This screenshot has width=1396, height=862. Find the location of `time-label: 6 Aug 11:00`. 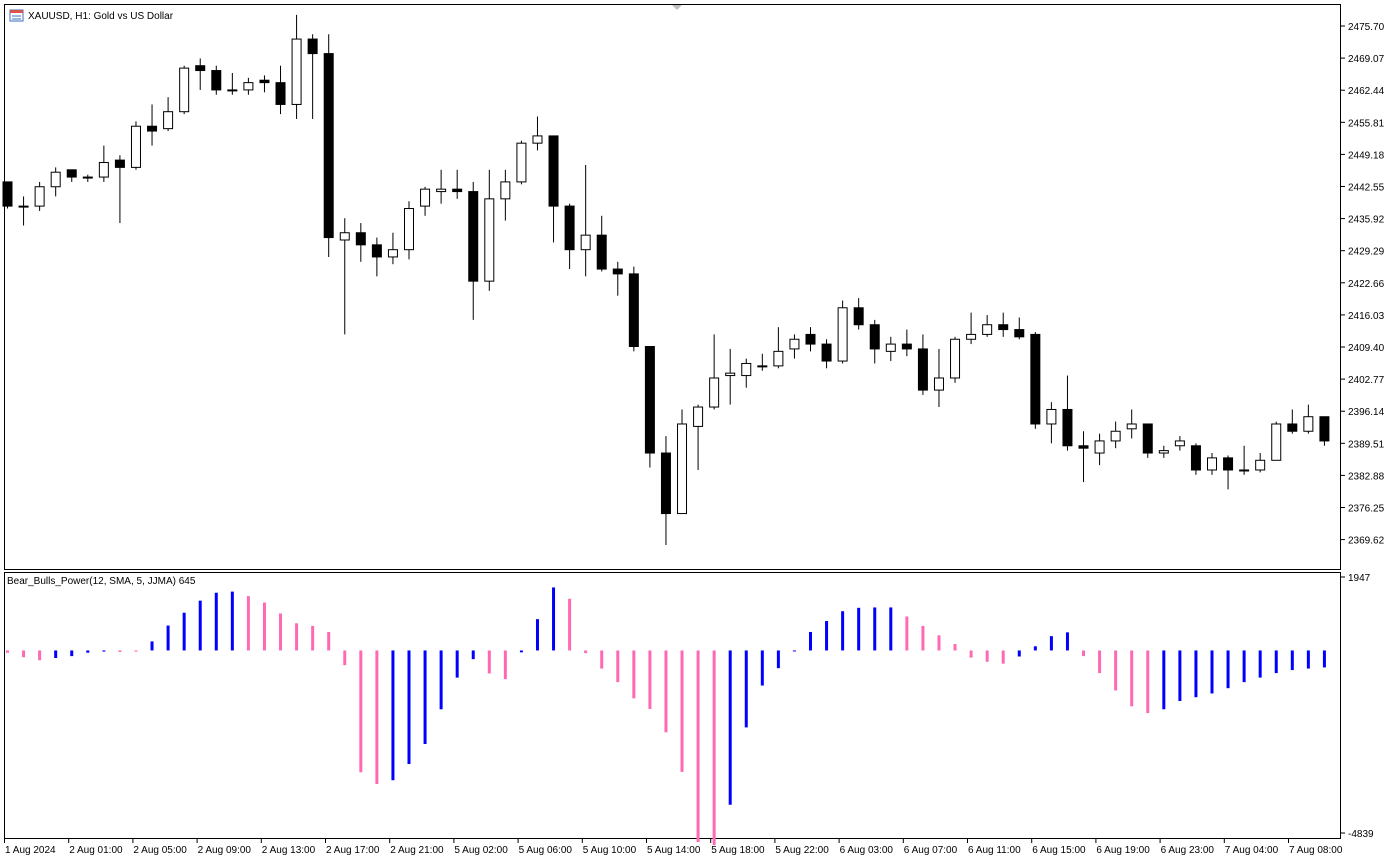

time-label: 6 Aug 11:00 is located at coordinates (994, 850).